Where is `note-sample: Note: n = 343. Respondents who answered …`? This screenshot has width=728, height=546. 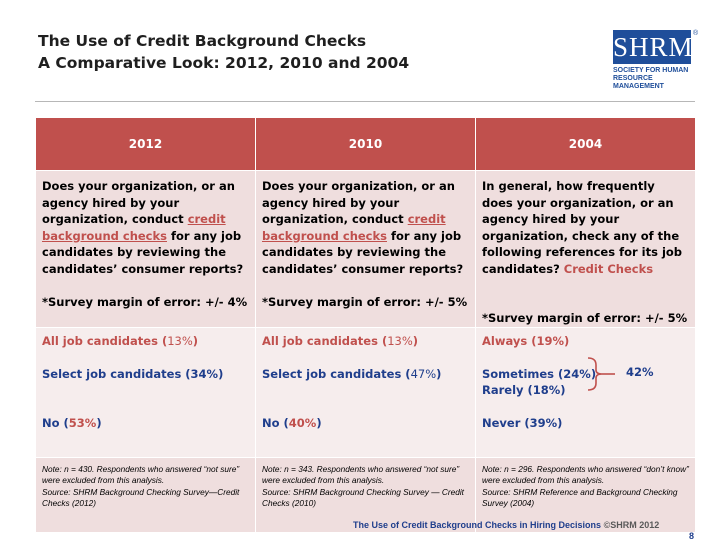
note-sample: Note: n = 343. Respondents who answered … is located at coordinates (361, 474).